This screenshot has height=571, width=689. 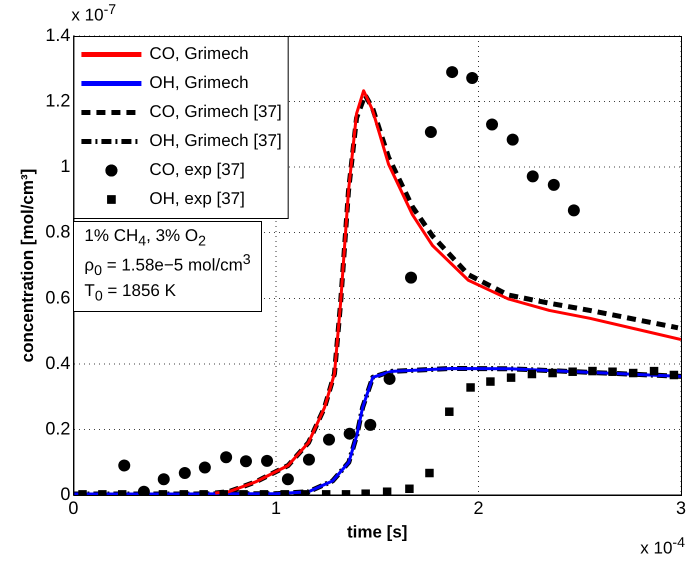 What do you see at coordinates (167, 265) in the screenshot?
I see `annotation: ρ$_{0}$ = 1.58e−5 mol/cm$^{3}$` at bounding box center [167, 265].